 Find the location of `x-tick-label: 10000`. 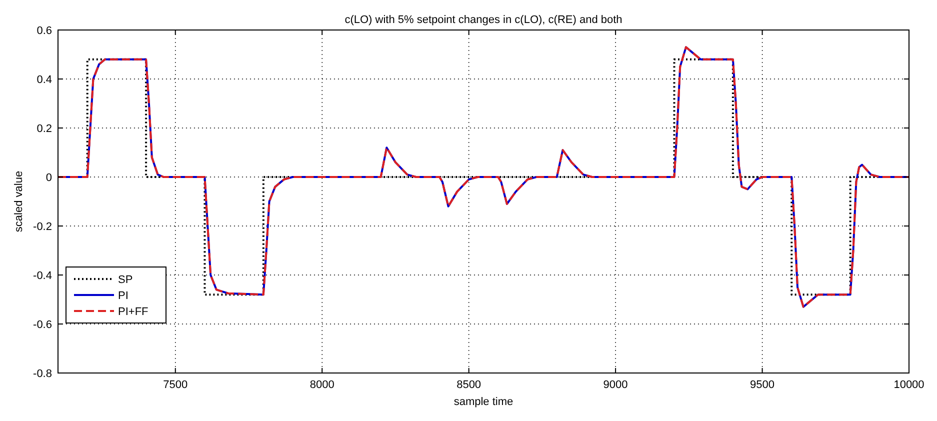

x-tick-label: 10000 is located at coordinates (909, 385).